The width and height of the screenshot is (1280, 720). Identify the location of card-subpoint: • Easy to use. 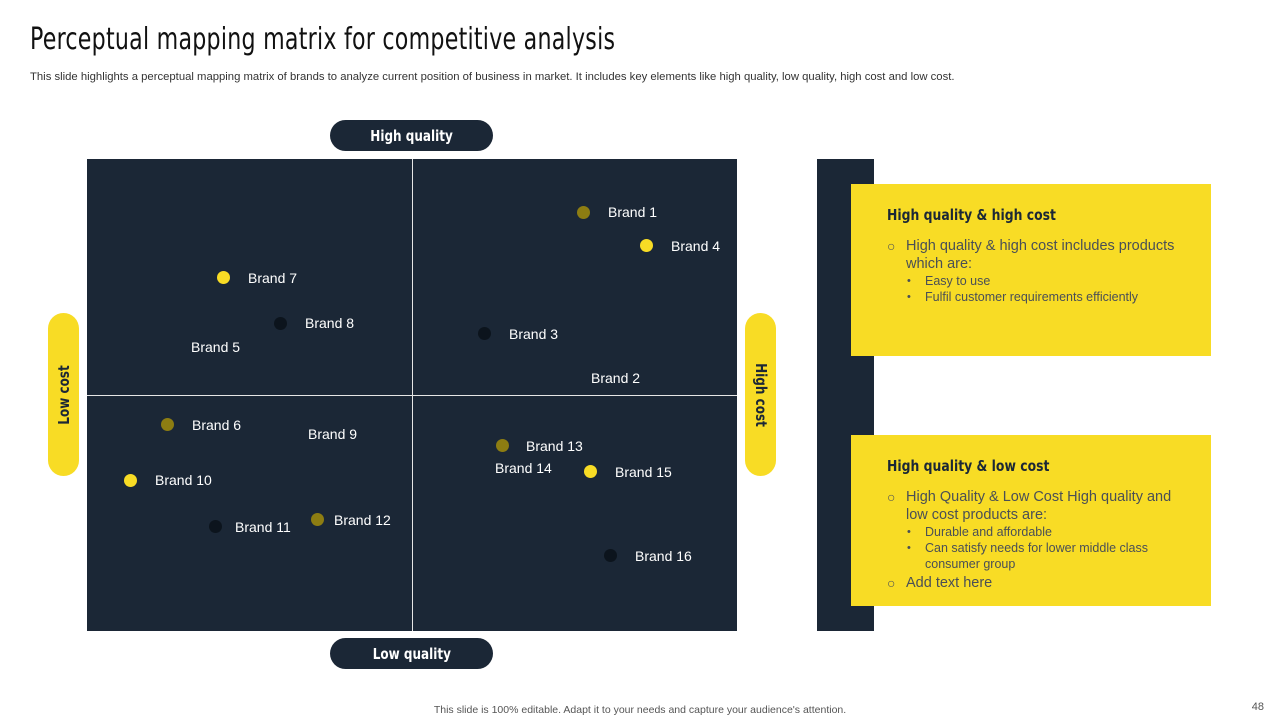
(1048, 281).